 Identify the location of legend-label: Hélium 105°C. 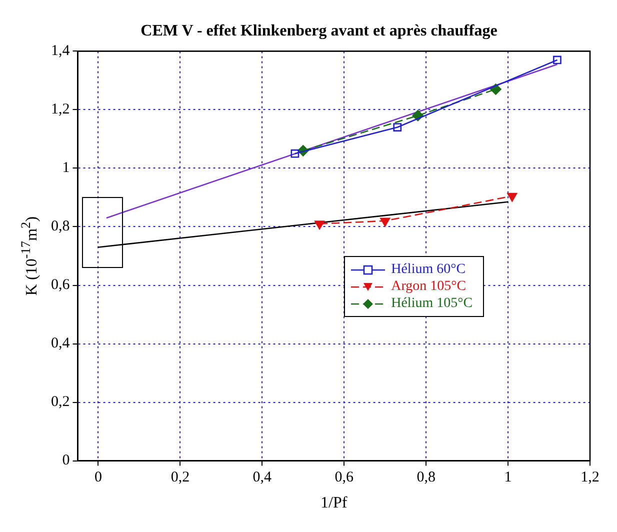
(432, 303).